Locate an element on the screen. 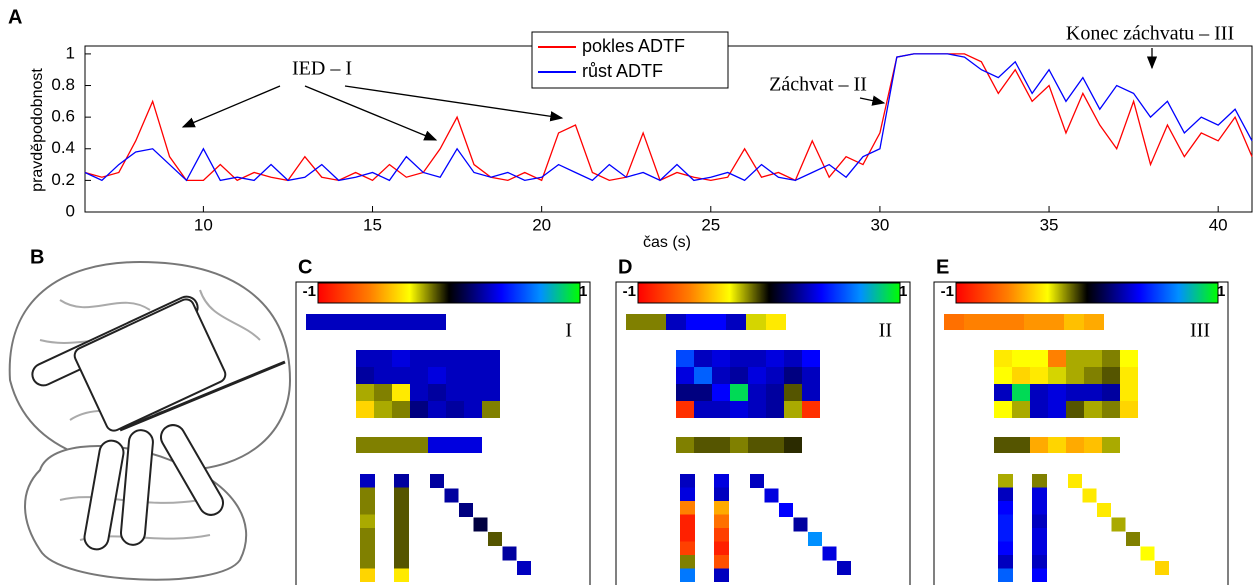 The height and width of the screenshot is (585, 1256). x-tick-label: 20 is located at coordinates (541, 224).